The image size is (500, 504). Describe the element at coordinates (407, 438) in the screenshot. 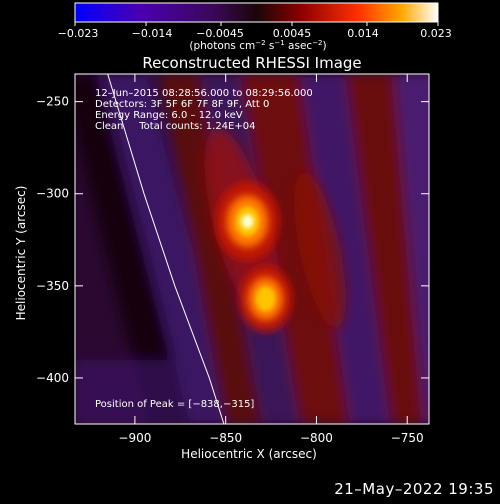

I see `x-tick-label: −750` at that location.